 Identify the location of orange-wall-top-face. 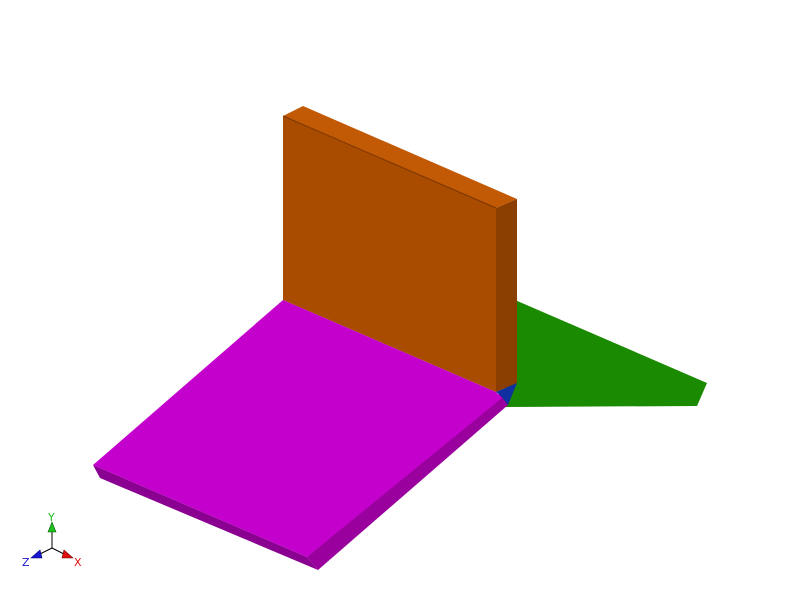
(400, 157).